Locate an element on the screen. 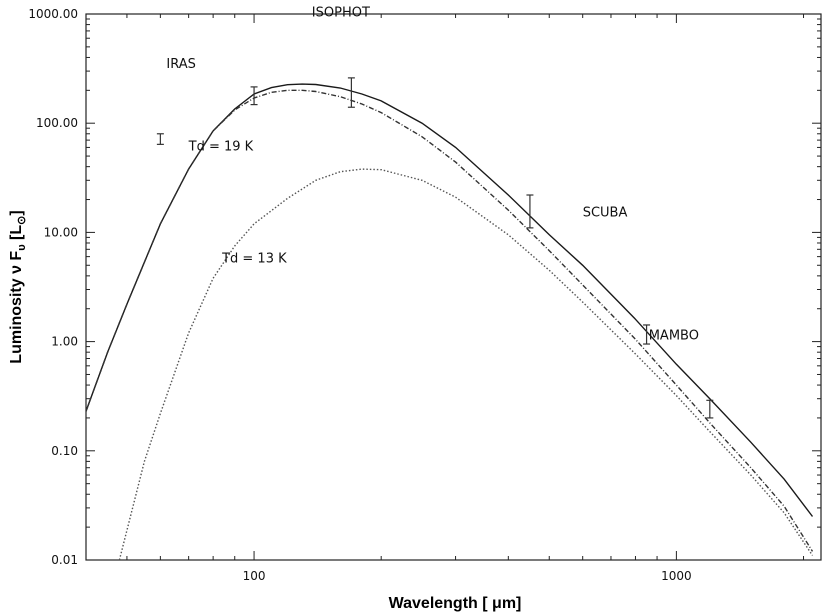 The width and height of the screenshot is (830, 615). y-tick-label: 1000.00 is located at coordinates (53, 14).